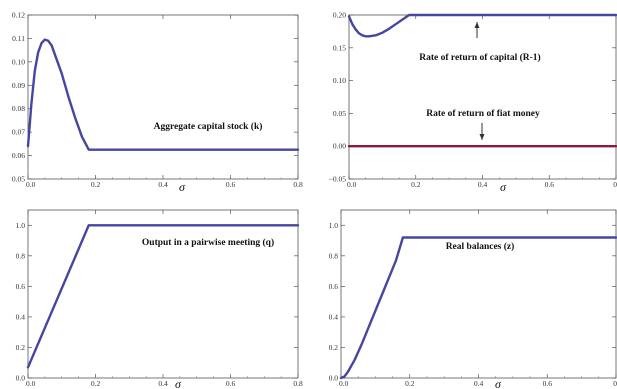 The image size is (617, 389). What do you see at coordinates (480, 246) in the screenshot?
I see `annotation-label: Real balances (z)` at bounding box center [480, 246].